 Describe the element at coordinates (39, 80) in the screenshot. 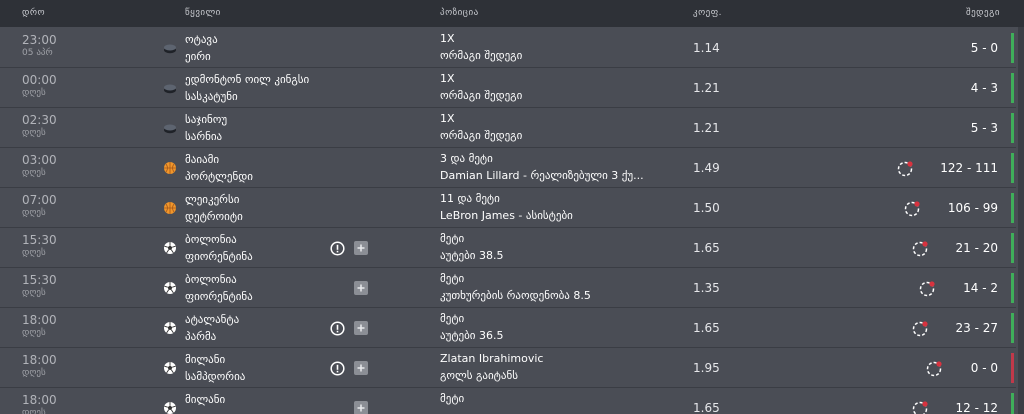

I see `time: 00:00` at that location.